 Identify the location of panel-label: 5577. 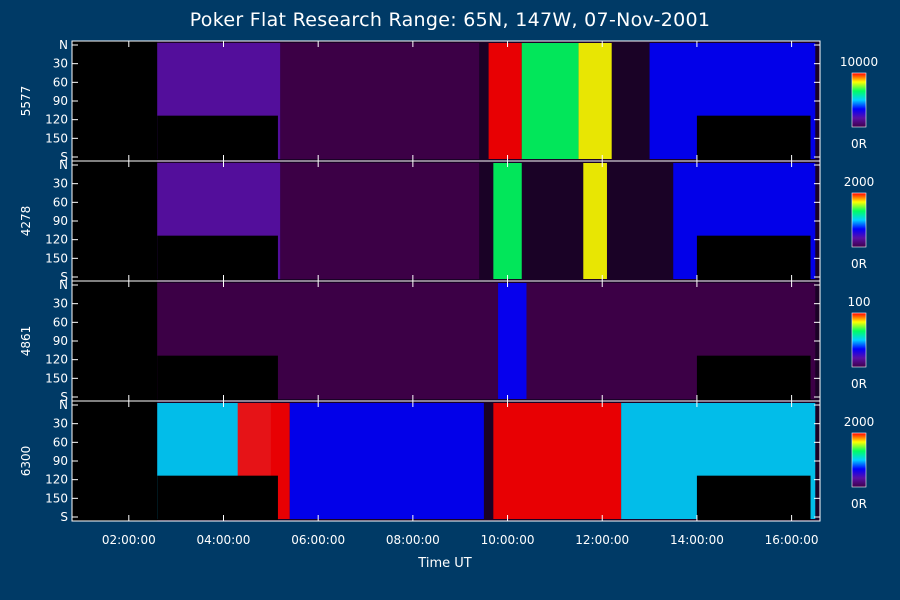
(26, 101).